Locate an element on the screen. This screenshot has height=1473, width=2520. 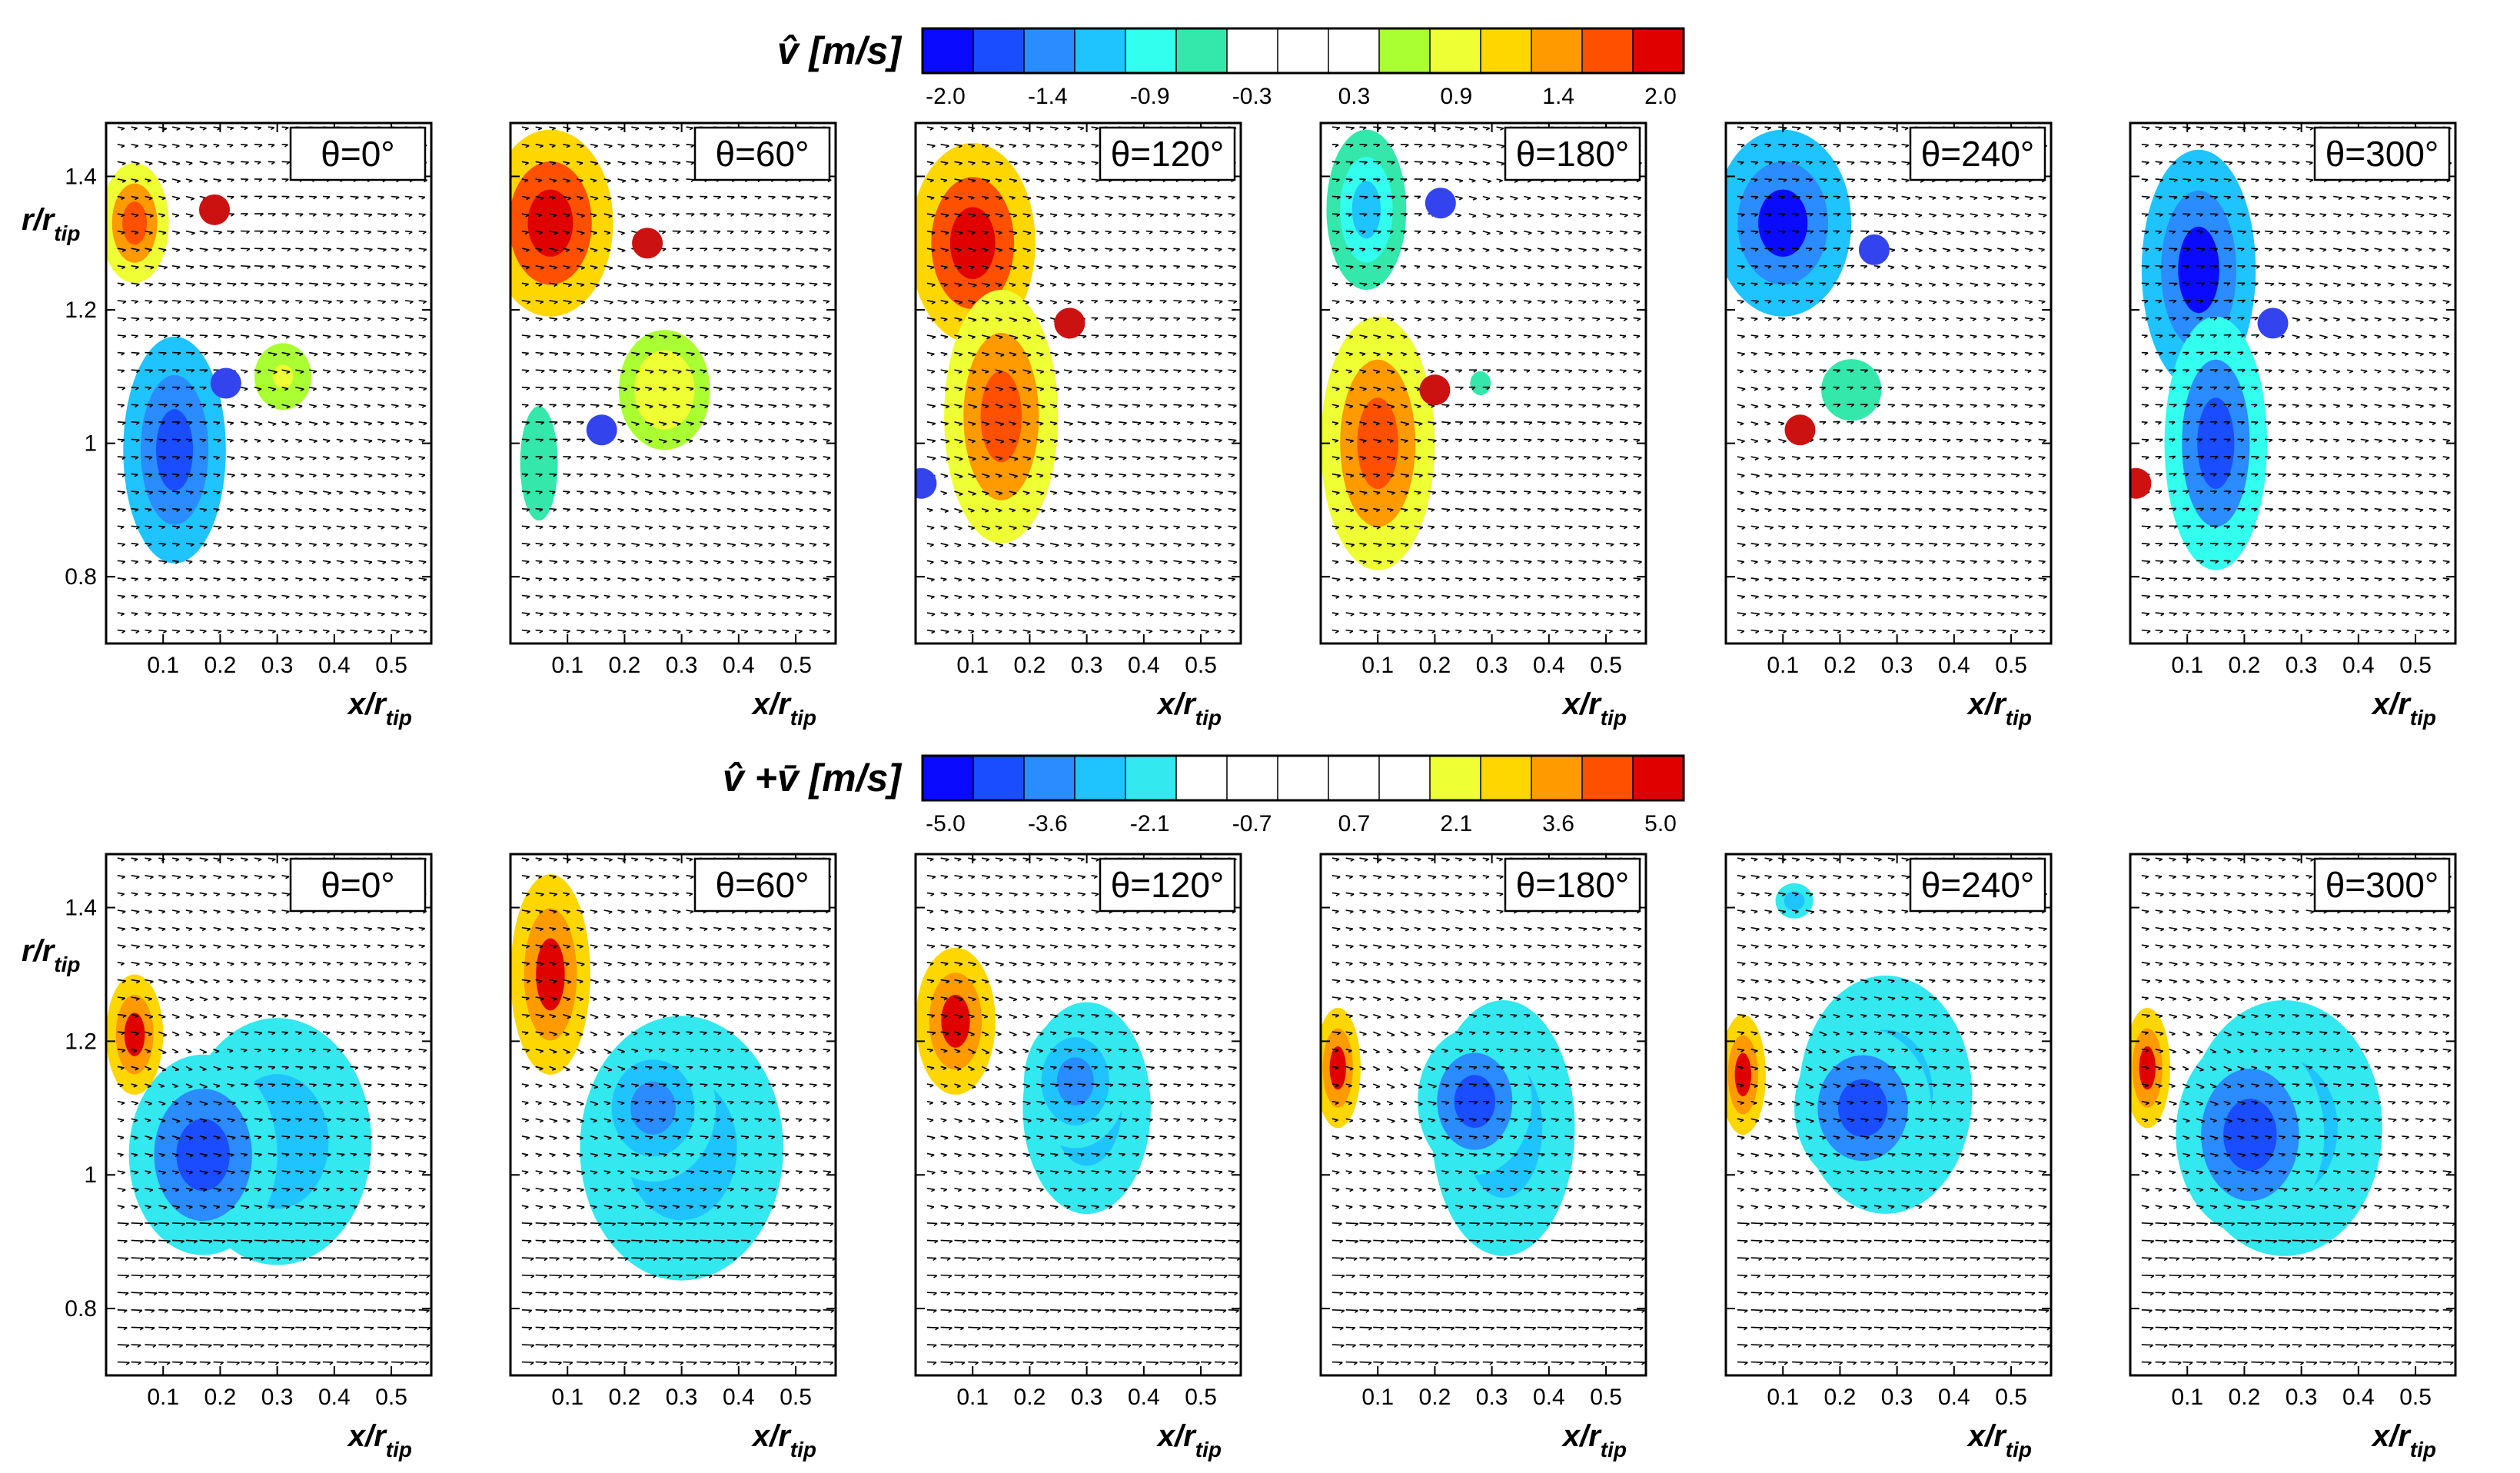
colorbar-frame is located at coordinates (1303, 51).